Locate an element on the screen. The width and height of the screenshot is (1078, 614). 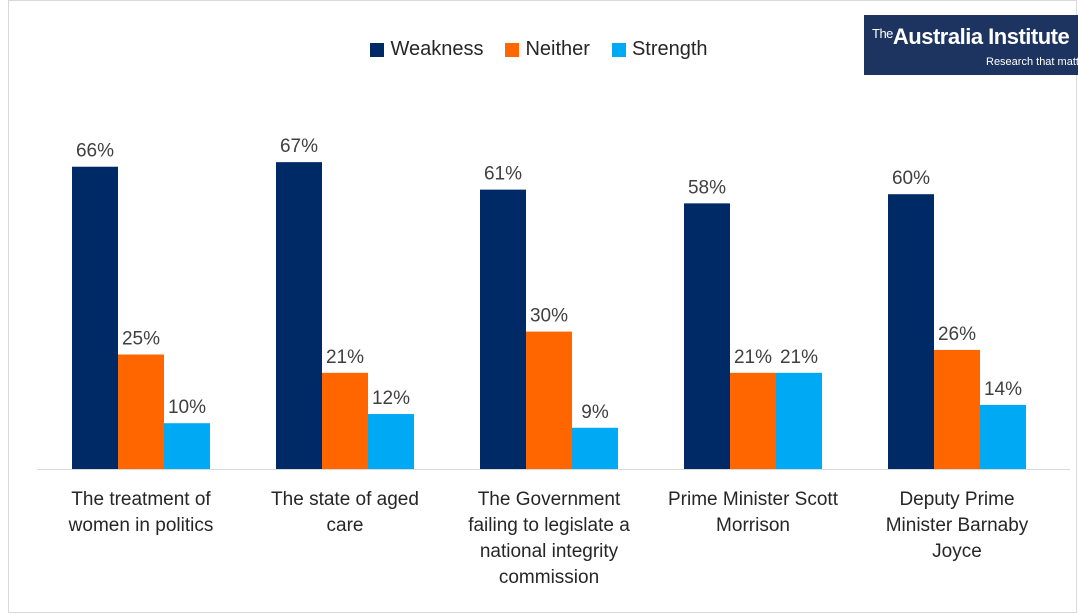
category-label-4: Prime Minister Scott Morrison is located at coordinates (753, 512).